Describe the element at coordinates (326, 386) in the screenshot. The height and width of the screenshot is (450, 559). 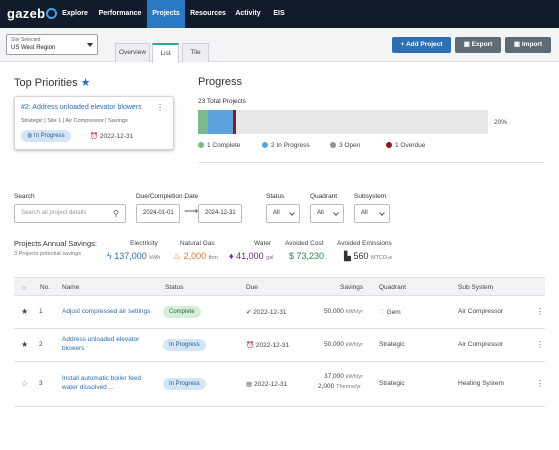
I see `row-savings-value-2: 2,000` at that location.